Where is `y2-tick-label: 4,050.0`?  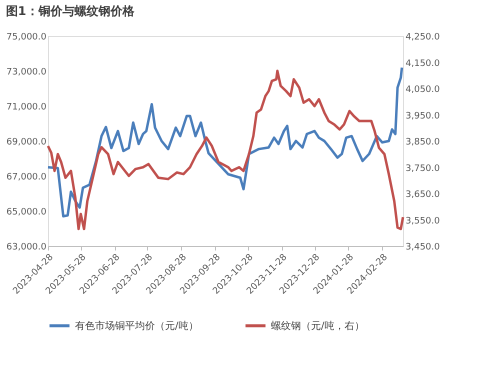 y2-tick-label: 4,050.0 is located at coordinates (423, 90).